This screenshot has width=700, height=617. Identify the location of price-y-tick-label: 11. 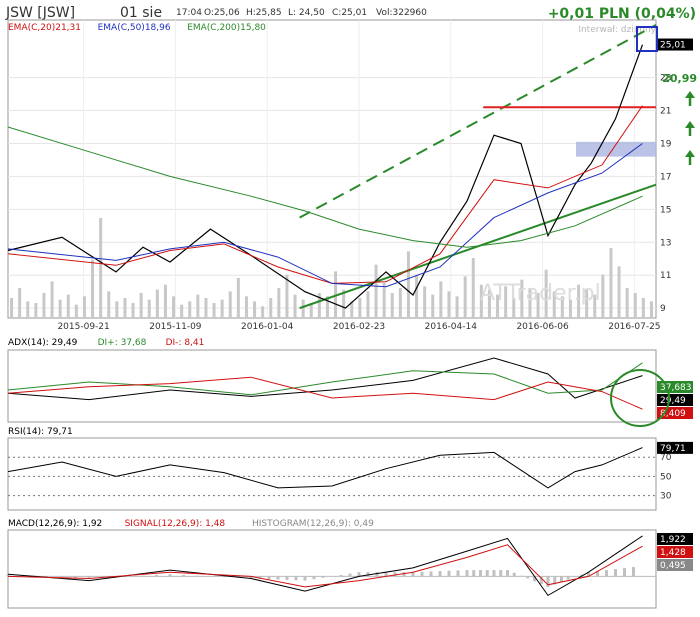
(665, 276).